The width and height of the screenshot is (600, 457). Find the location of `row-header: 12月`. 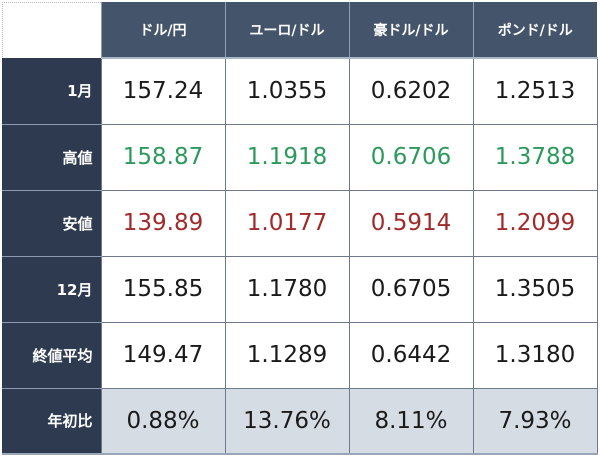

row-header: 12月 is located at coordinates (51, 289).